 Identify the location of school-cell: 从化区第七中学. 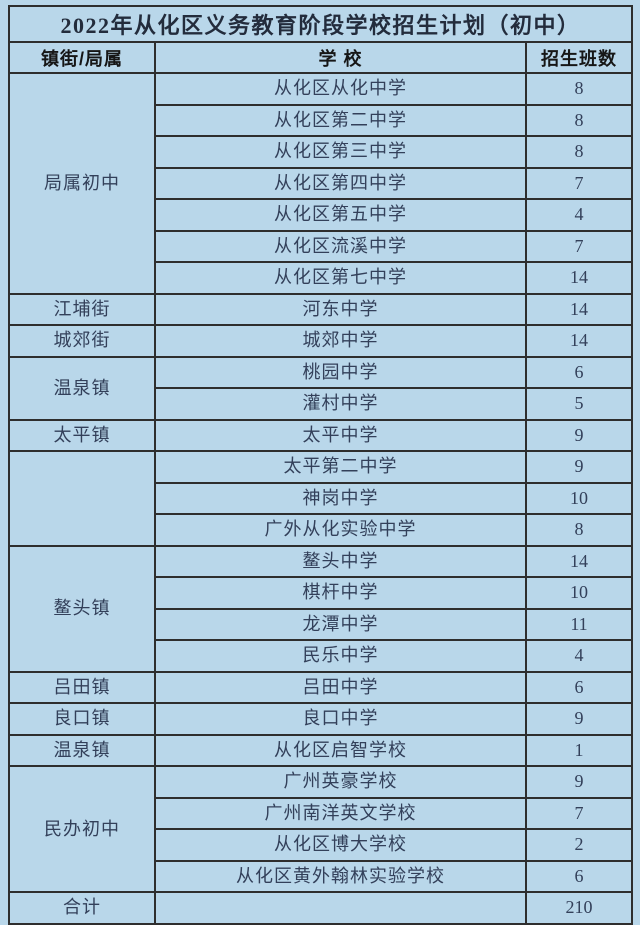
(340, 278).